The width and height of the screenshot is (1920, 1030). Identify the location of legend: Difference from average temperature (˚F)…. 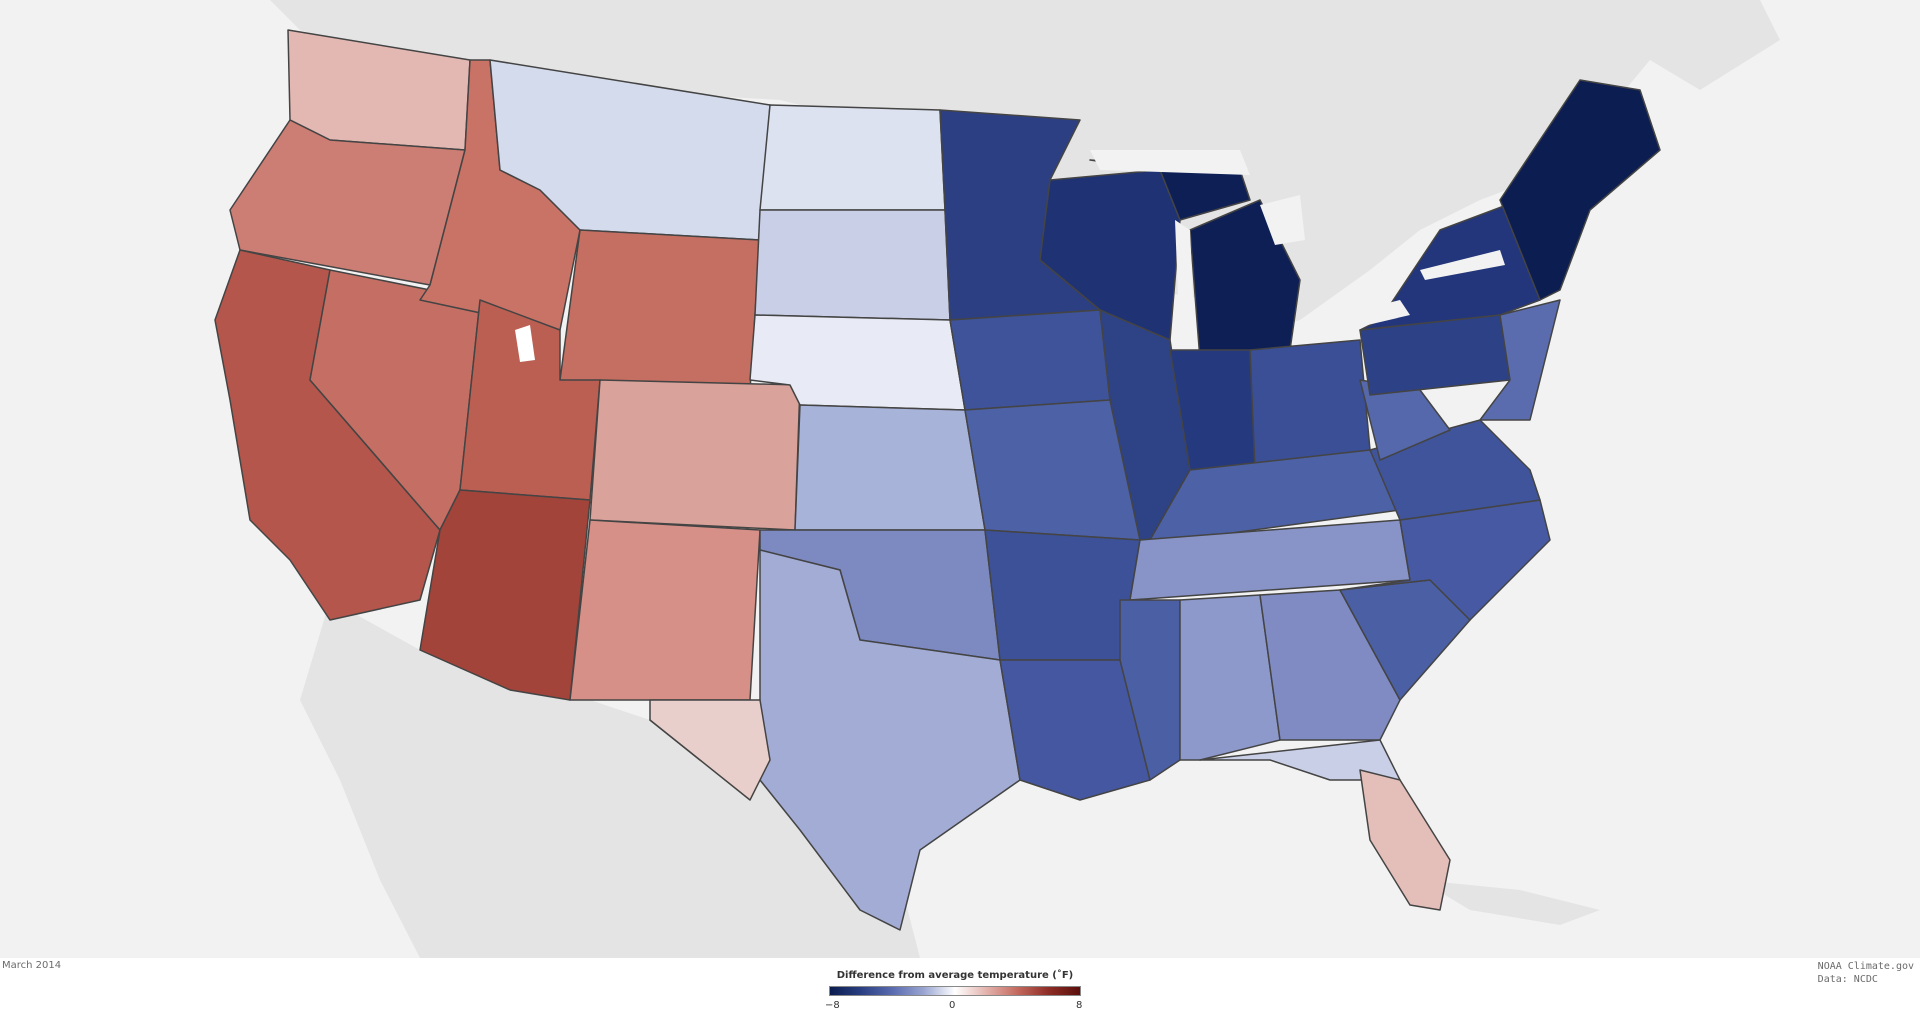
(955, 996).